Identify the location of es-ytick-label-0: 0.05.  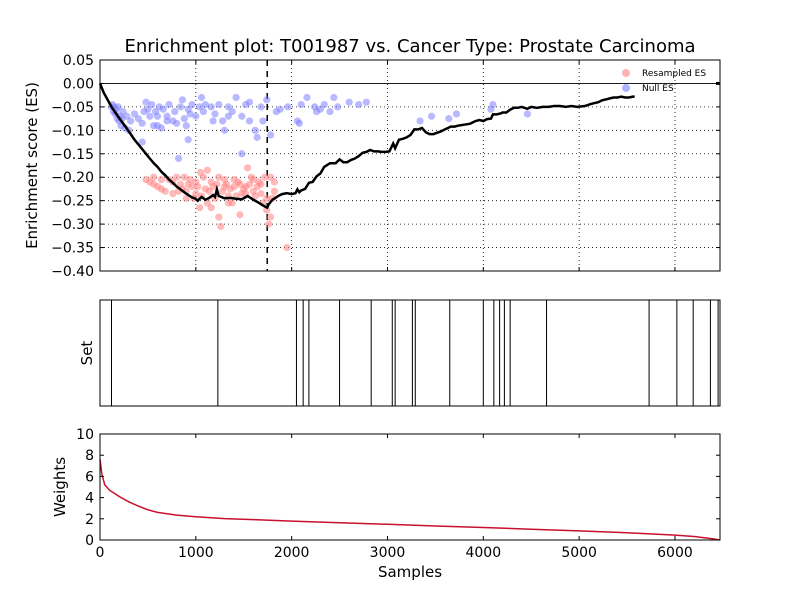
(78, 61).